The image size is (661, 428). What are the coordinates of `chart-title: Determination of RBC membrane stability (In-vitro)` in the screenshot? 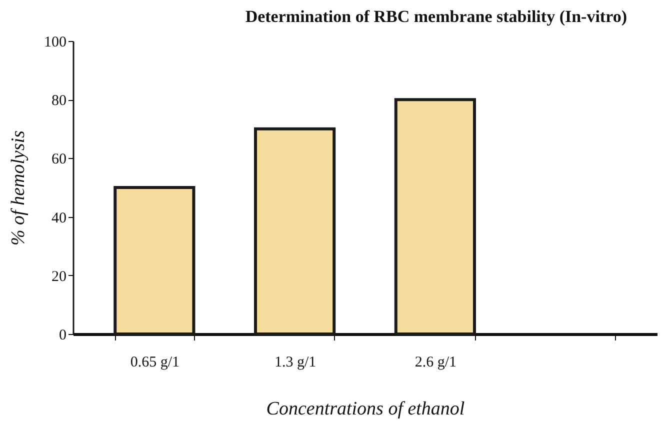 It's located at (436, 16).